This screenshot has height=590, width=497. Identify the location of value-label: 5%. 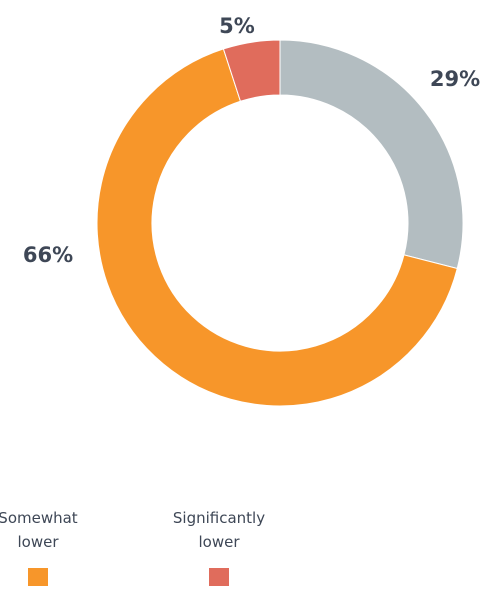
(237, 26).